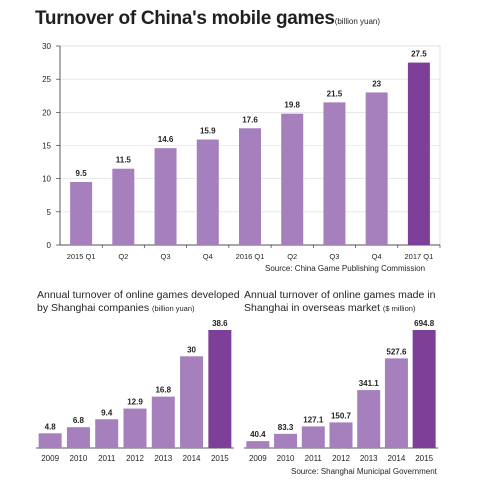 This screenshot has width=478, height=482. Describe the element at coordinates (46, 79) in the screenshot. I see `y-tick-label: 25` at that location.